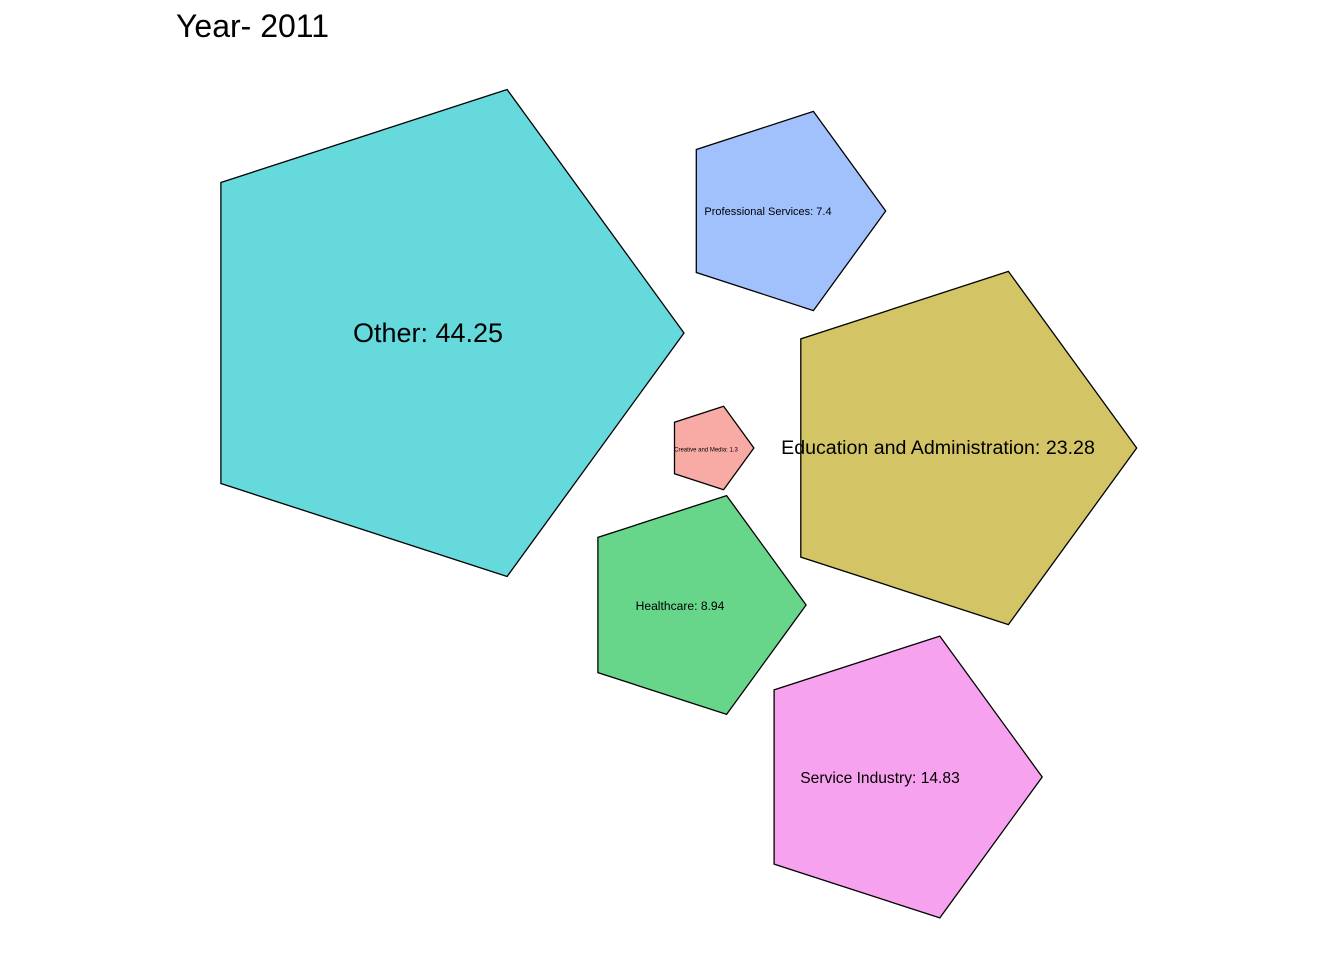 The width and height of the screenshot is (1344, 960). Describe the element at coordinates (706, 451) in the screenshot. I see `label-creative-and-media: Creative and Media: 1.3` at that location.